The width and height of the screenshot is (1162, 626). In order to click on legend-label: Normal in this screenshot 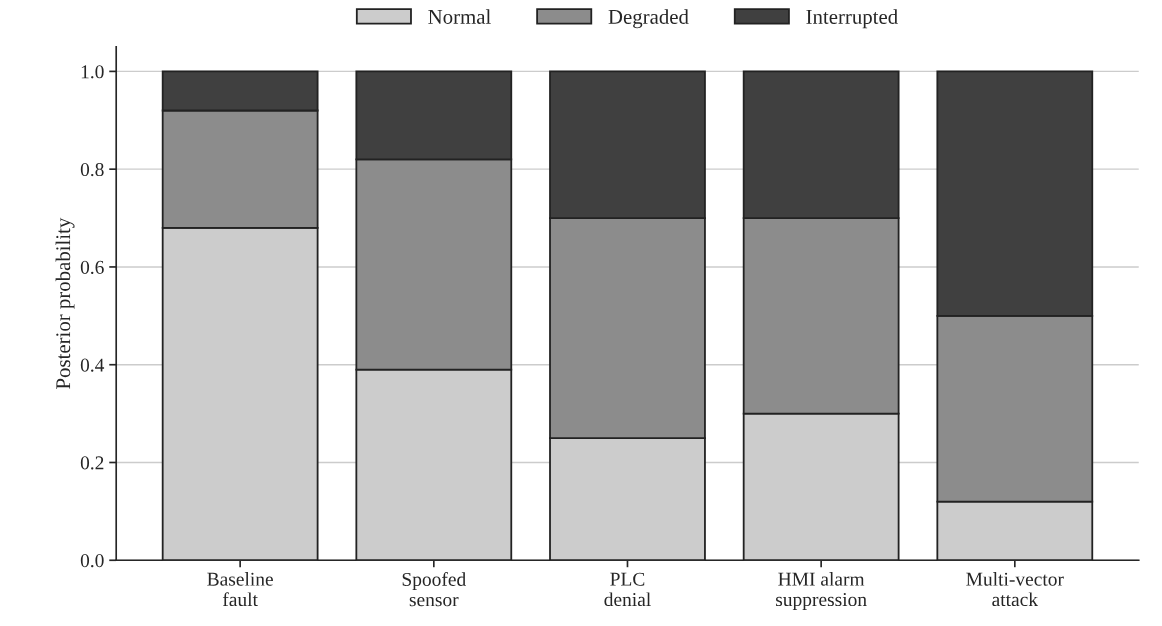, I will do `click(459, 16)`.